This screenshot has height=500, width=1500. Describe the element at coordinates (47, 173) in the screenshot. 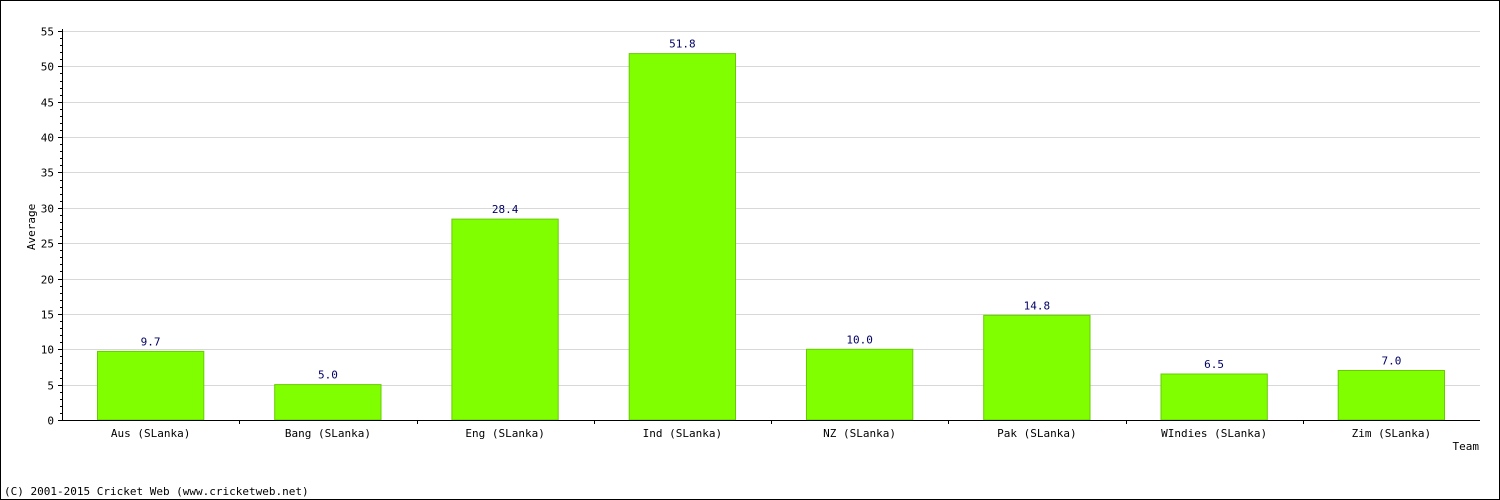

I see `y-tick-label: 35` at that location.